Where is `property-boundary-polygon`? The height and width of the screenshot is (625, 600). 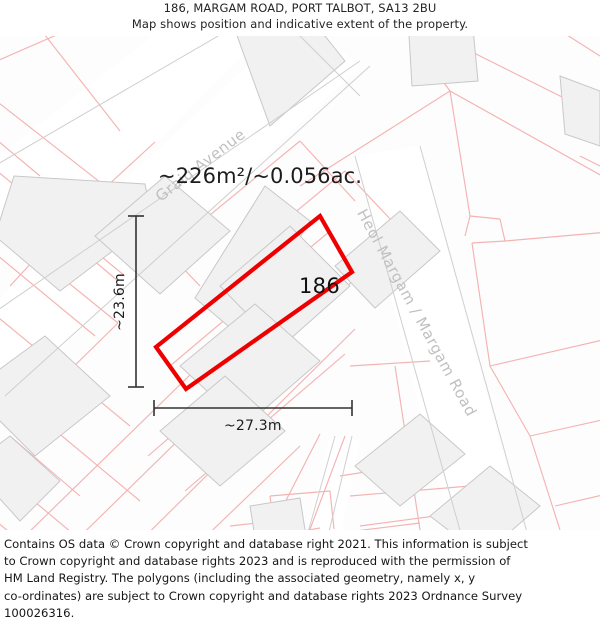 property-boundary-polygon is located at coordinates (254, 302).